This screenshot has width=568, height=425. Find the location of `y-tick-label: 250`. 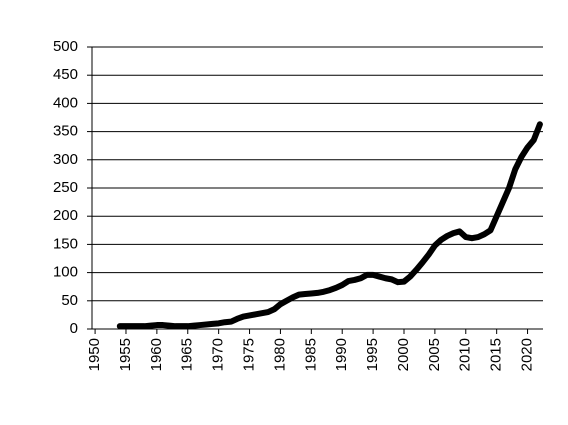

y-tick-label: 250 is located at coordinates (65, 187).